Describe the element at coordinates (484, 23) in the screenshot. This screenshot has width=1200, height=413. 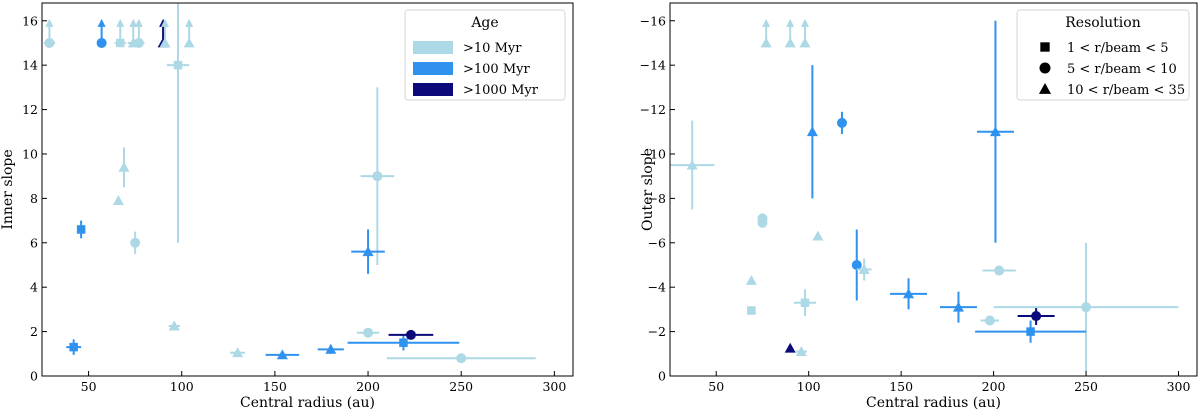
I see `legend-title: Age` at that location.